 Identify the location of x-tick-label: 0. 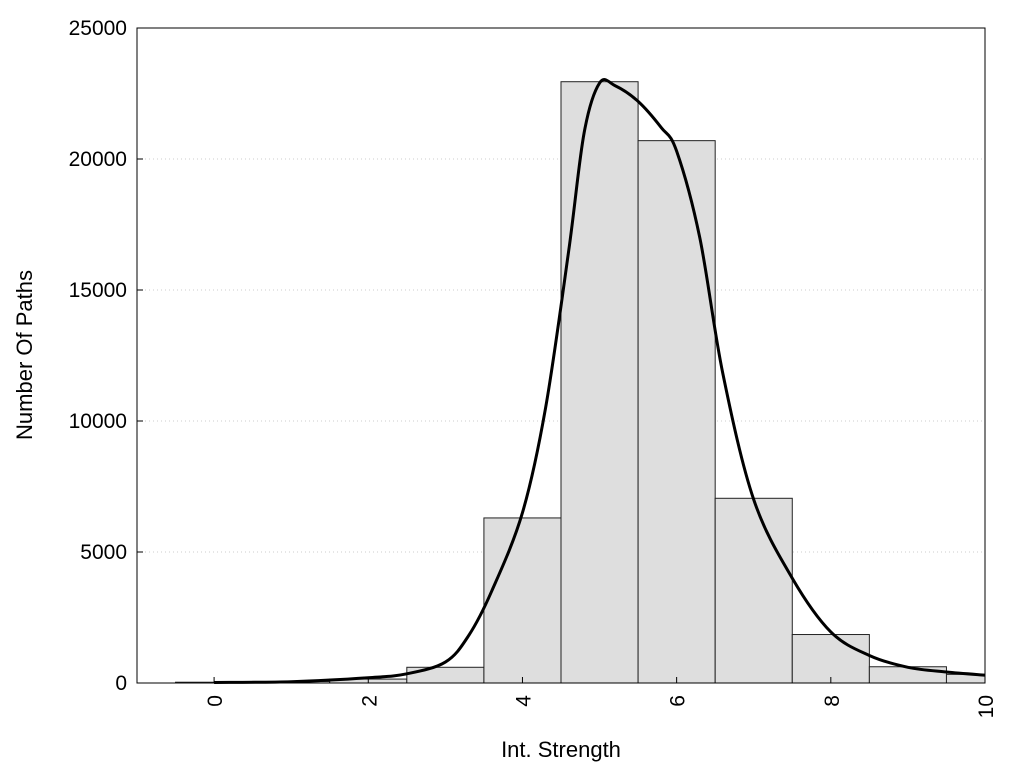
(215, 701).